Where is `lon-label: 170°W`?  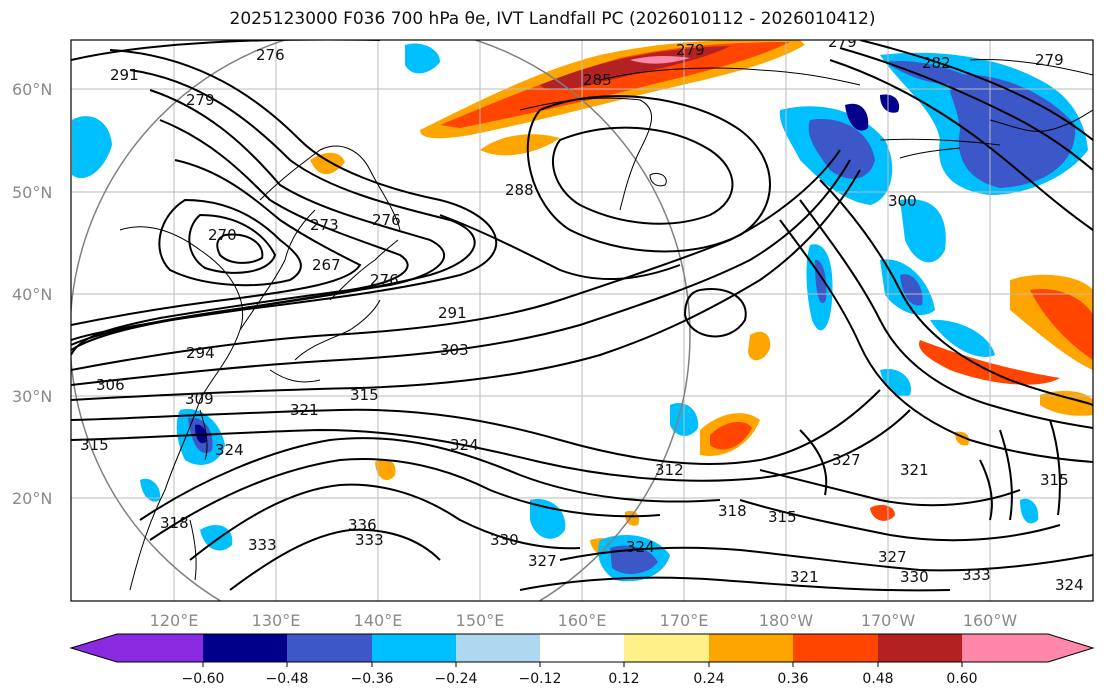
lon-label: 170°W is located at coordinates (888, 620).